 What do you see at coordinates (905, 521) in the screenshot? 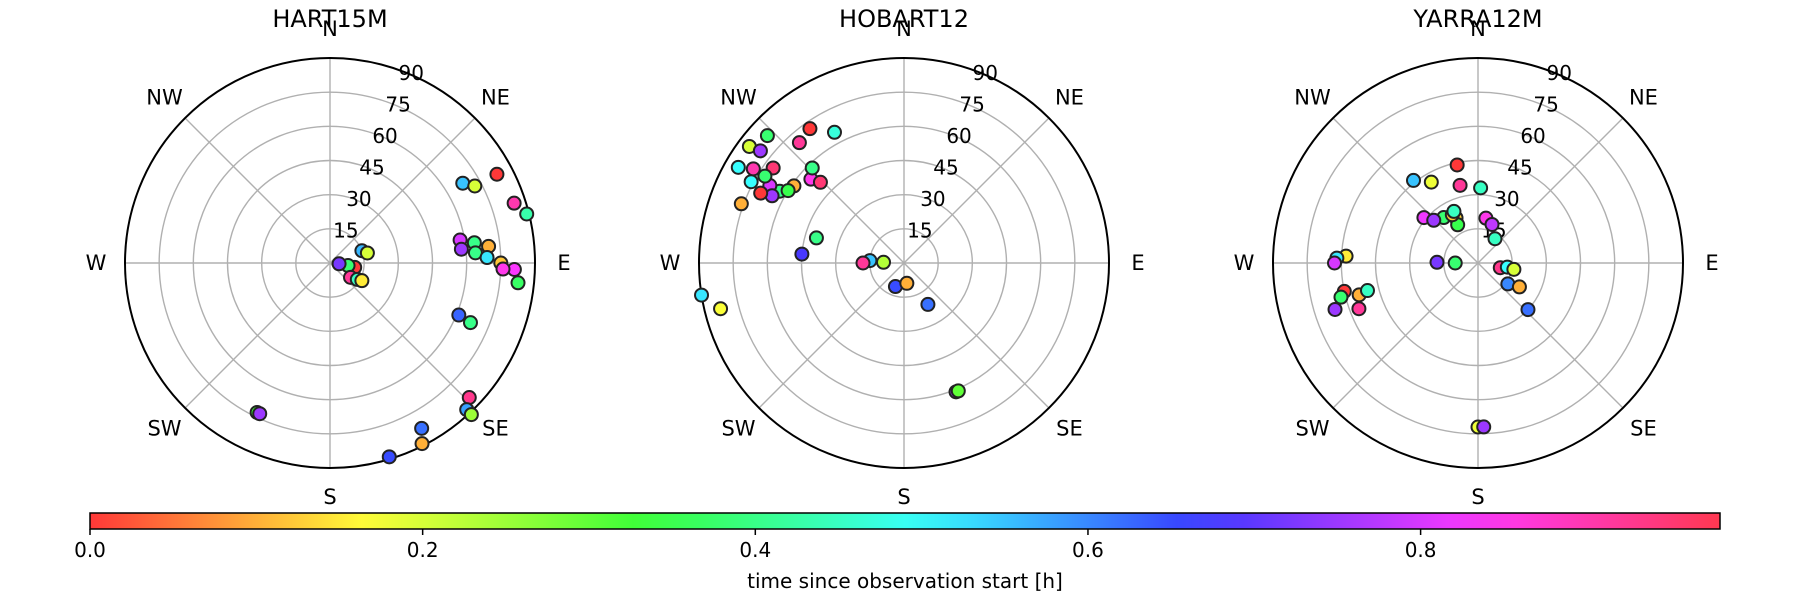
I see `colorbar-gradient` at bounding box center [905, 521].